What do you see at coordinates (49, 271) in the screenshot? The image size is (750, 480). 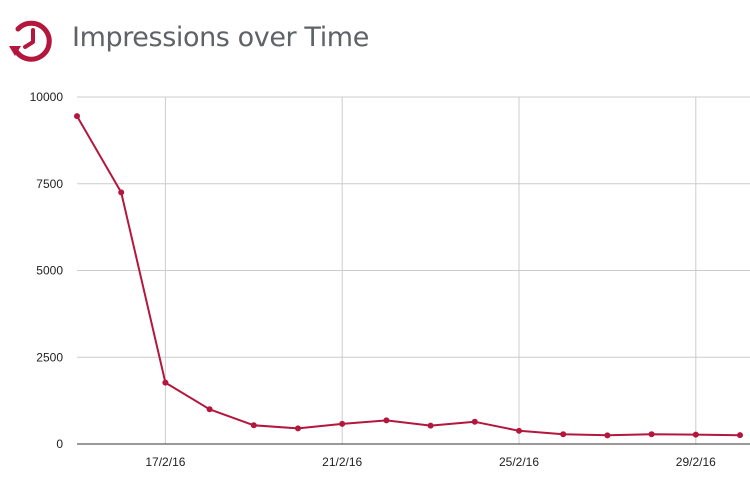 I see `y-tick-label: 5000` at bounding box center [49, 271].